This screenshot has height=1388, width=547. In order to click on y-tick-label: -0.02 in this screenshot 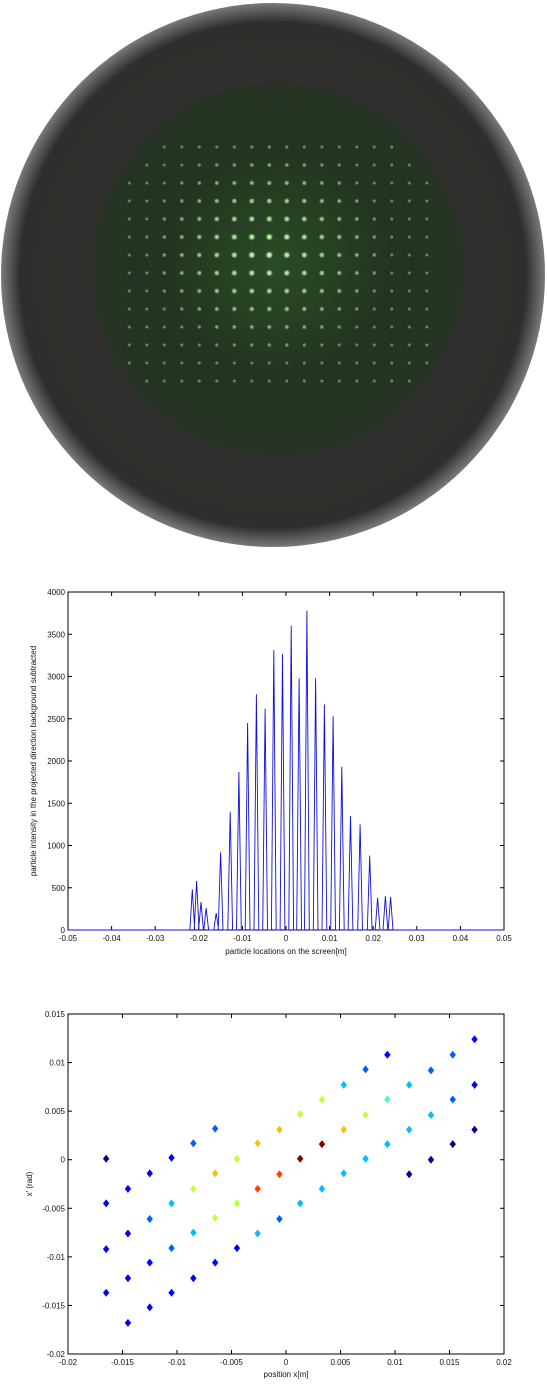, I will do `click(56, 1354)`.